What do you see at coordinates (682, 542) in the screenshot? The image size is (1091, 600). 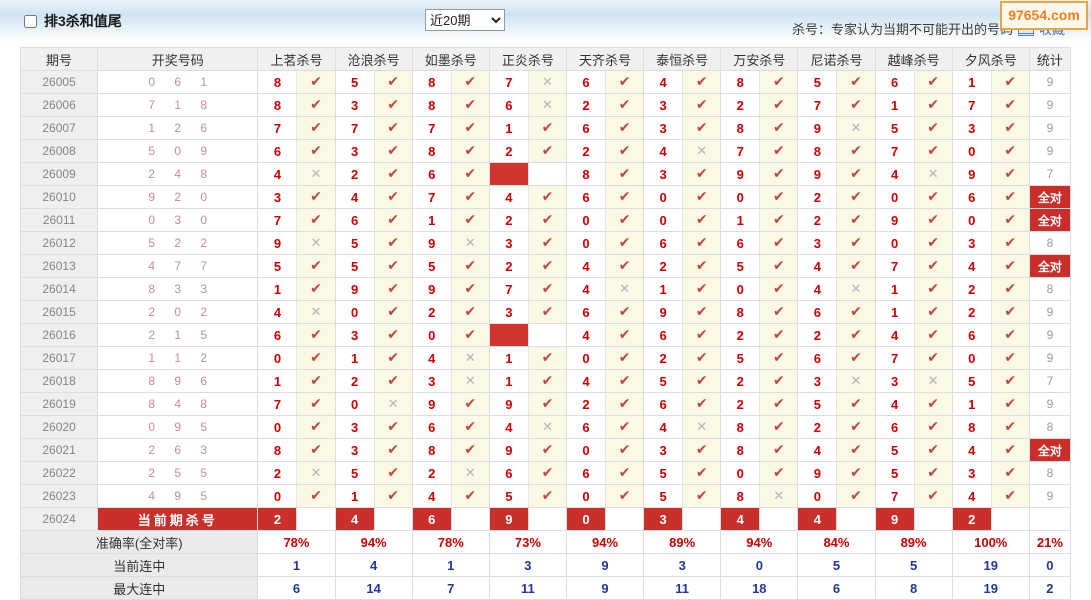 I see `summary-value: 89%` at bounding box center [682, 542].